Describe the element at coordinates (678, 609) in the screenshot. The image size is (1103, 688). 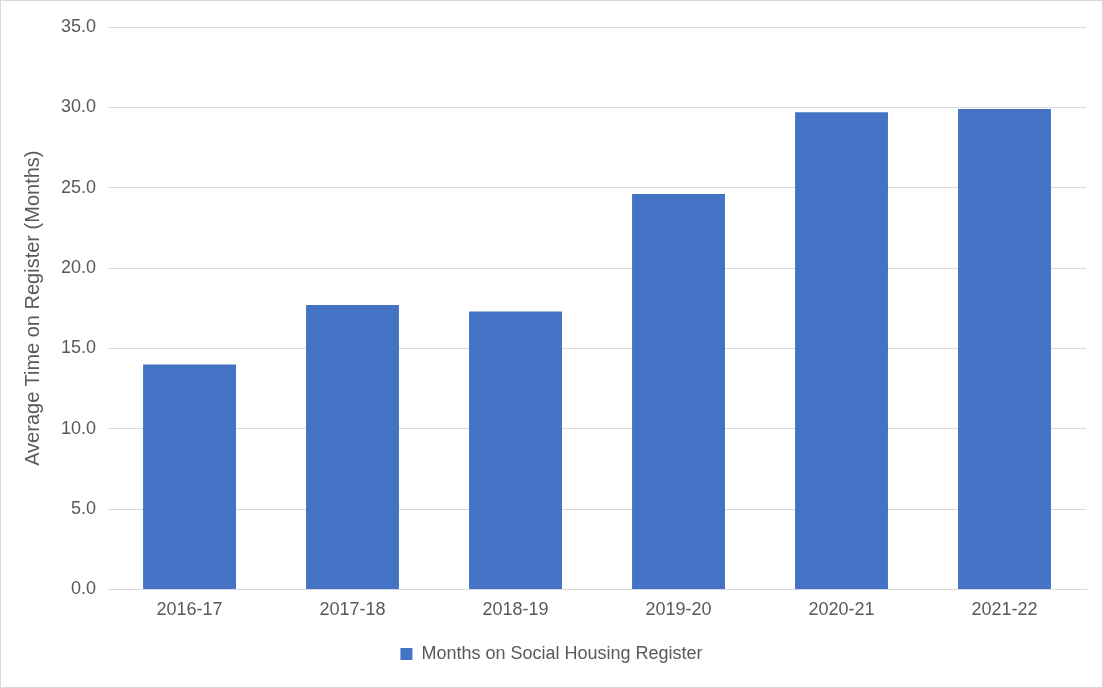
I see `x-tick-label: 2019-20` at that location.